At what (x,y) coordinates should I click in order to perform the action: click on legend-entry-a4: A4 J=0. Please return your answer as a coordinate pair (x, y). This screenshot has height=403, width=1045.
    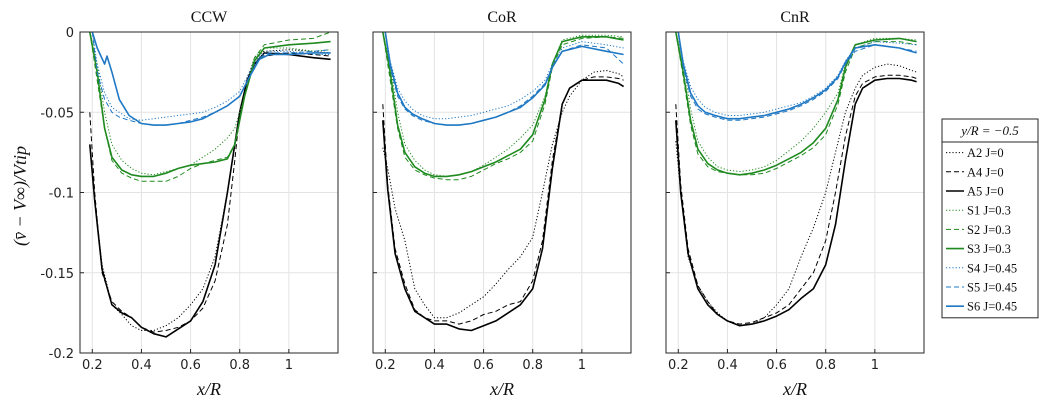
    Looking at the image, I should click on (985, 172).